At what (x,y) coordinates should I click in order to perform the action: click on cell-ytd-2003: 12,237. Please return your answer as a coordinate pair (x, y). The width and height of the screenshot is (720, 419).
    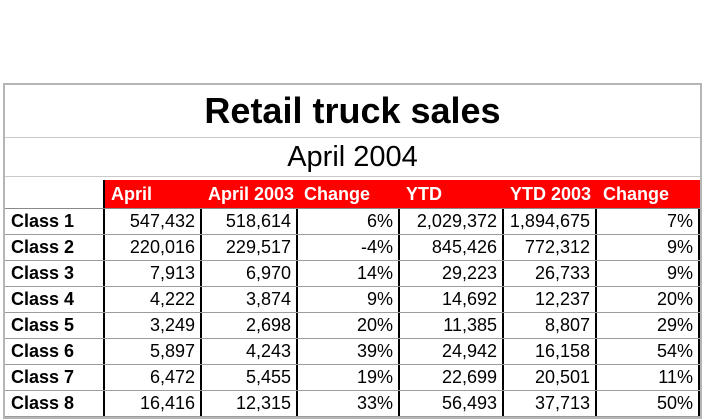
    Looking at the image, I should click on (550, 299).